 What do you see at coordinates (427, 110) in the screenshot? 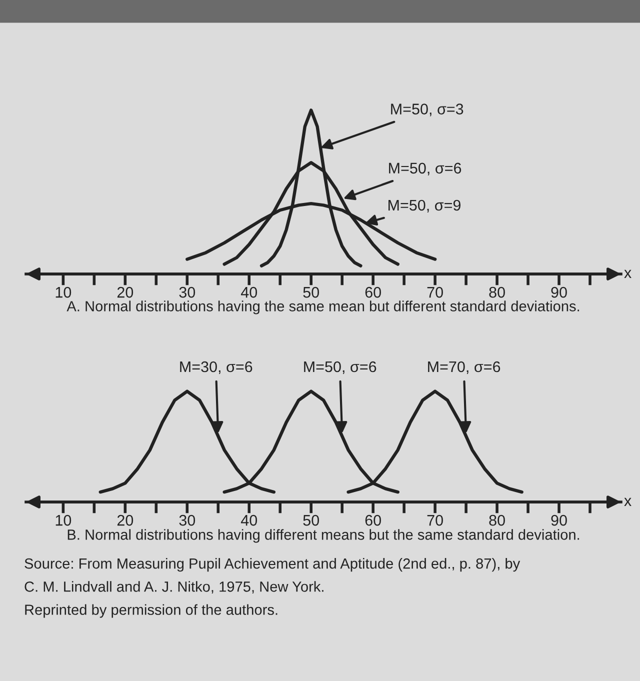
I see `annotation: M=50, σ=3` at bounding box center [427, 110].